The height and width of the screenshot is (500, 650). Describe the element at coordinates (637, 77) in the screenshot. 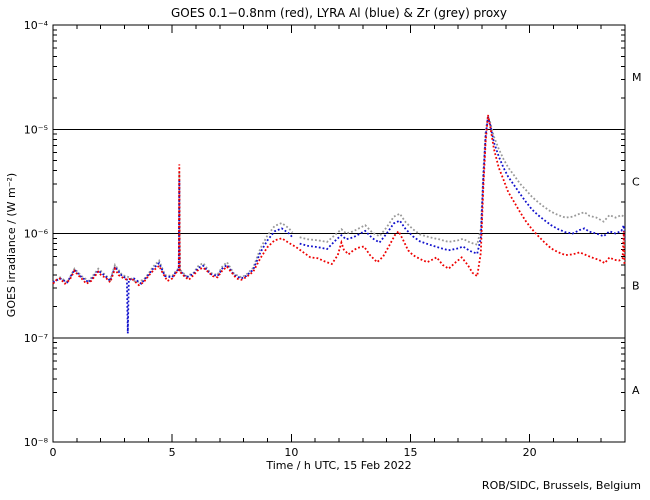

I see `flare-class-label: M` at that location.